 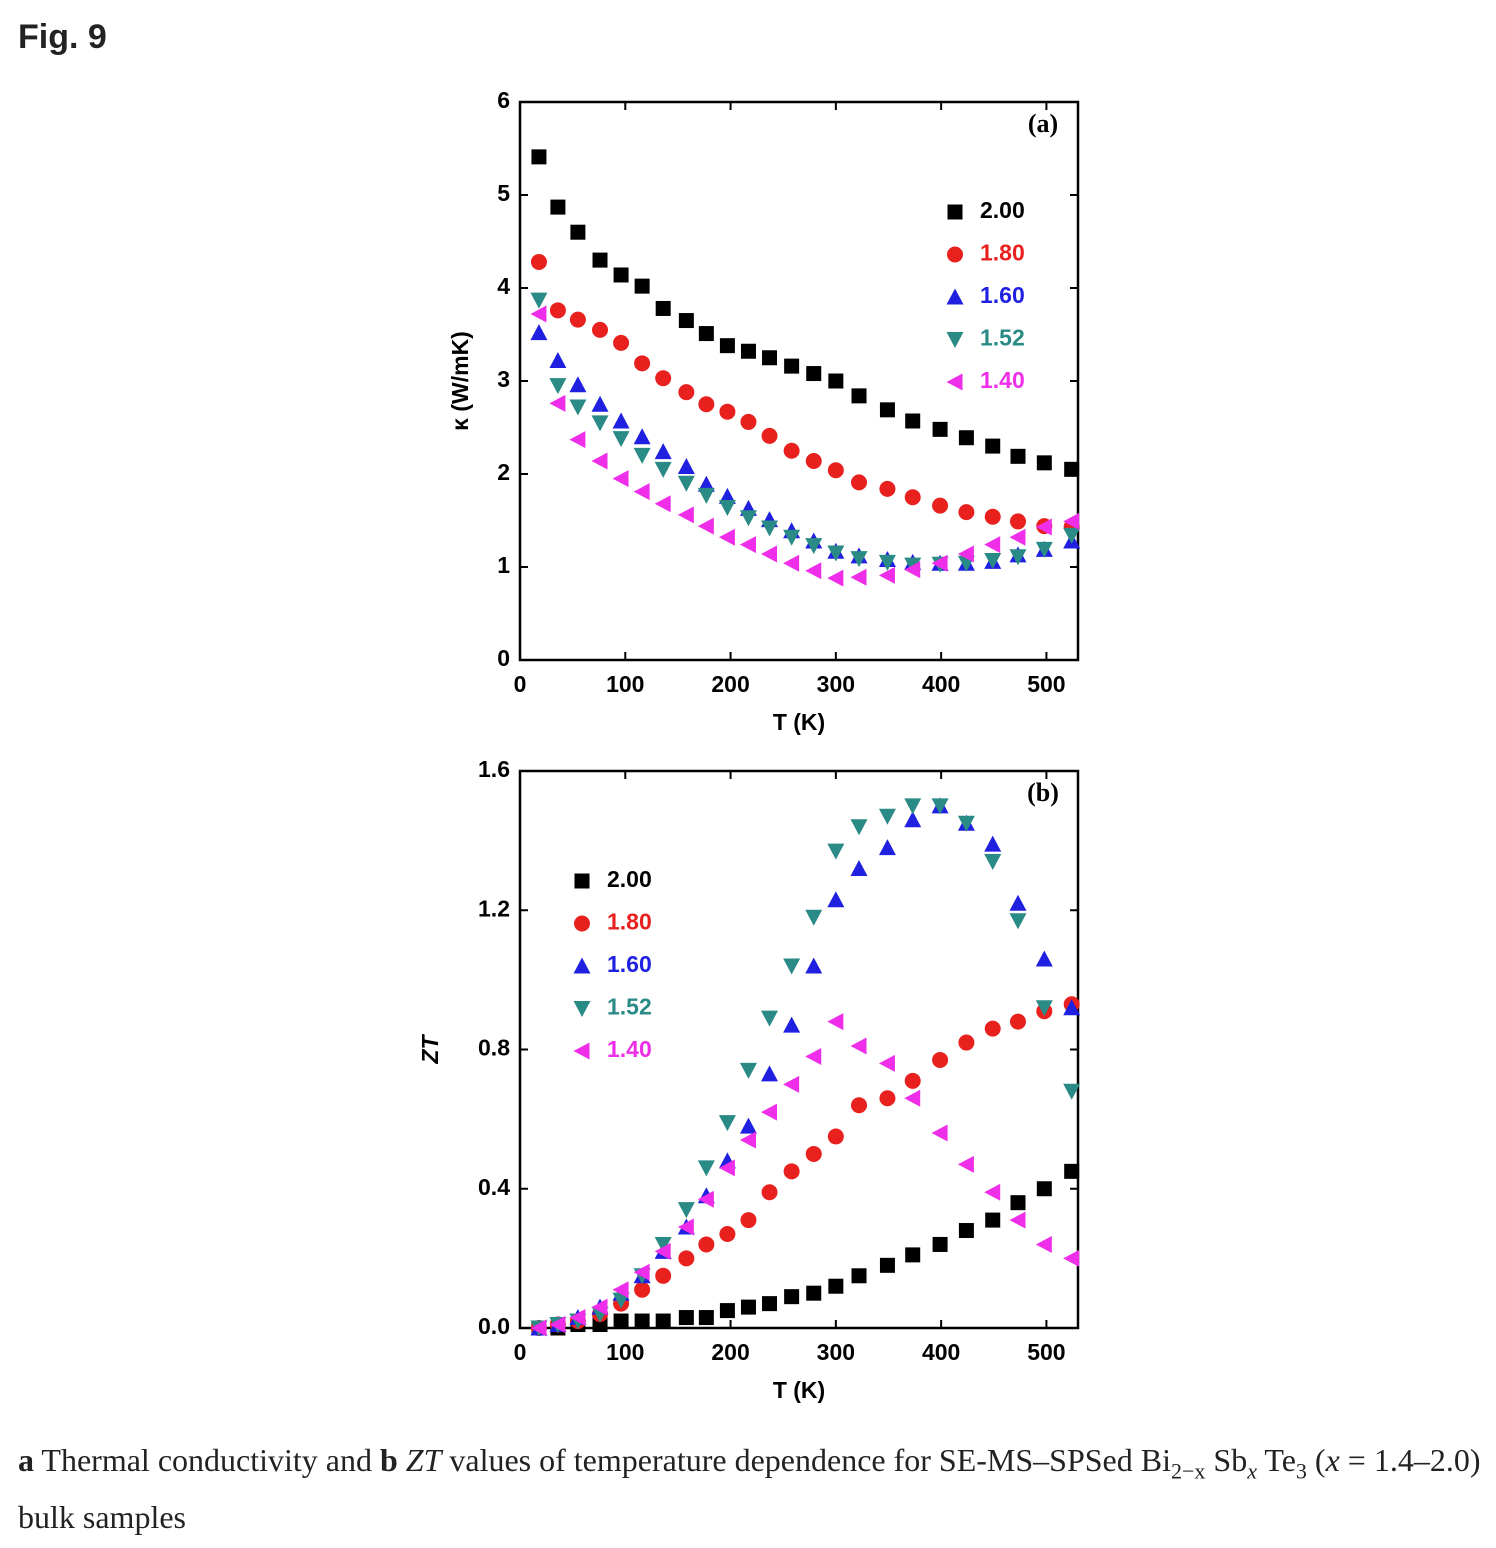 I want to click on caption-part: b, so click(x=388, y=1460).